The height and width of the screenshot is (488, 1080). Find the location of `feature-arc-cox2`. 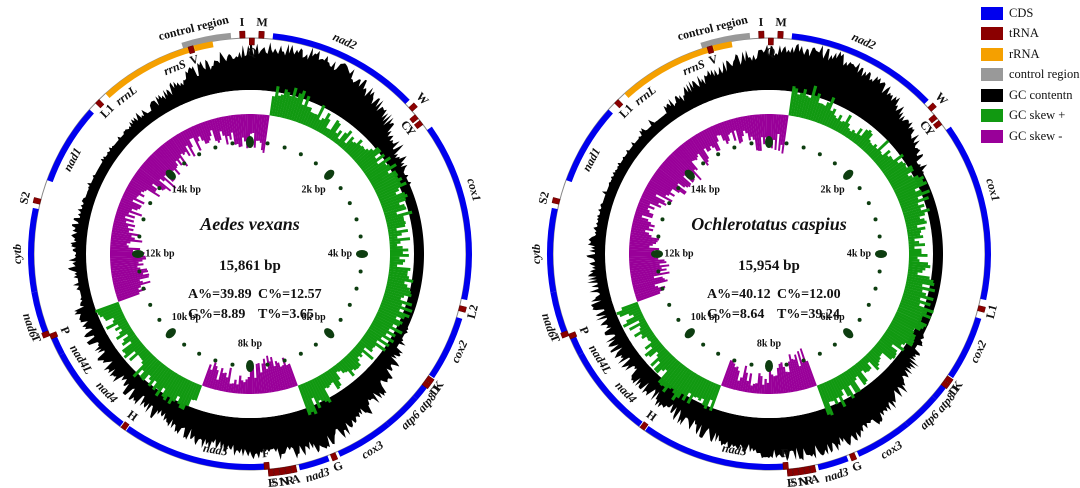

feature-arc-cox2 is located at coordinates (965, 348).